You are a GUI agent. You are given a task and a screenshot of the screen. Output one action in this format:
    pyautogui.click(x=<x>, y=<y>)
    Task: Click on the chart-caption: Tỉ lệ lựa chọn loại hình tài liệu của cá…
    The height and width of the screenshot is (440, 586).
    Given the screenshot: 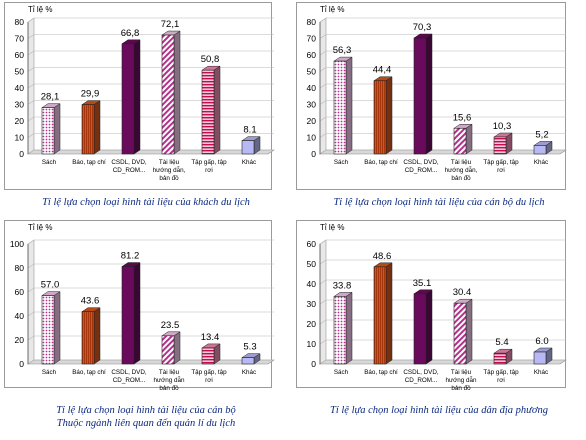 What is the action you would take?
    pyautogui.click(x=146, y=417)
    